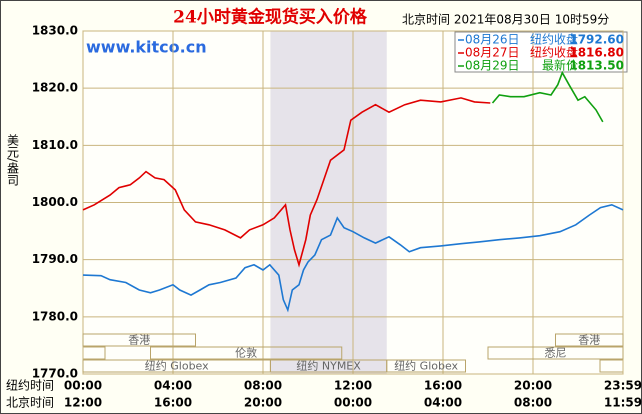 The width and height of the screenshot is (642, 414). I want to click on y-tick-label: 1830.0, so click(55, 31).